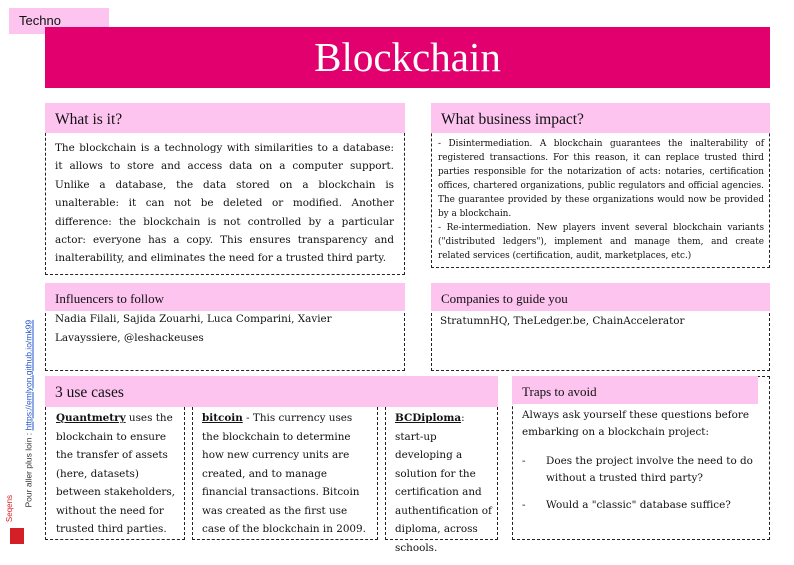 This screenshot has width=794, height=565. What do you see at coordinates (600, 297) in the screenshot?
I see `companies-heading: Companies to guide you` at bounding box center [600, 297].